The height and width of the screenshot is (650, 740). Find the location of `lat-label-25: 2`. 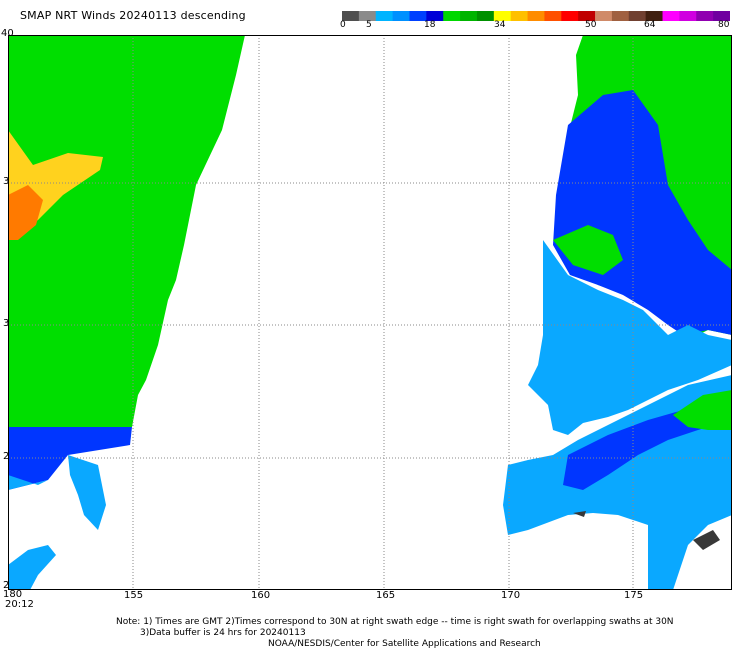

lat-label-25: 2 is located at coordinates (6, 456).